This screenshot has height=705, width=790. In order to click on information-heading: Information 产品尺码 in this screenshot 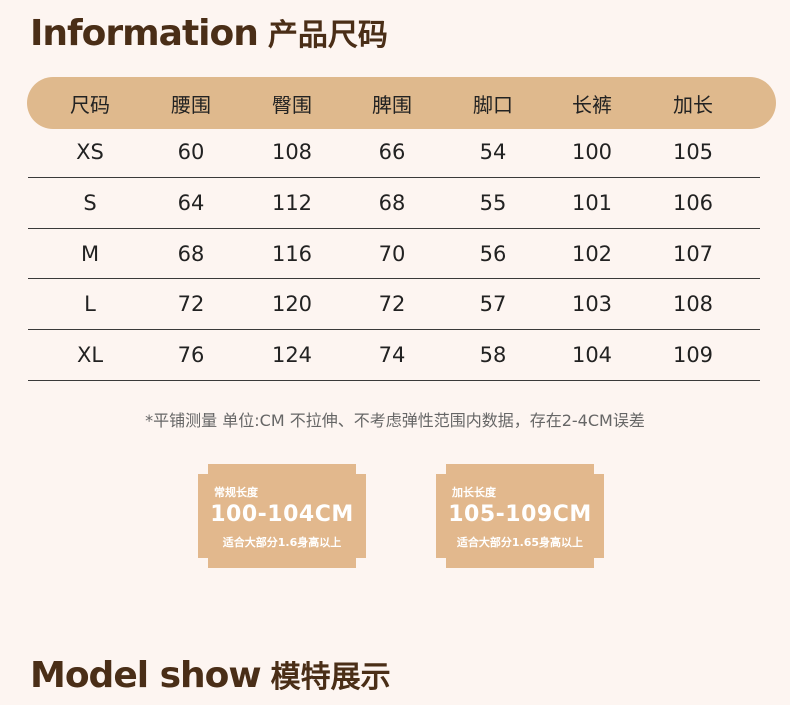, I will do `click(209, 32)`.